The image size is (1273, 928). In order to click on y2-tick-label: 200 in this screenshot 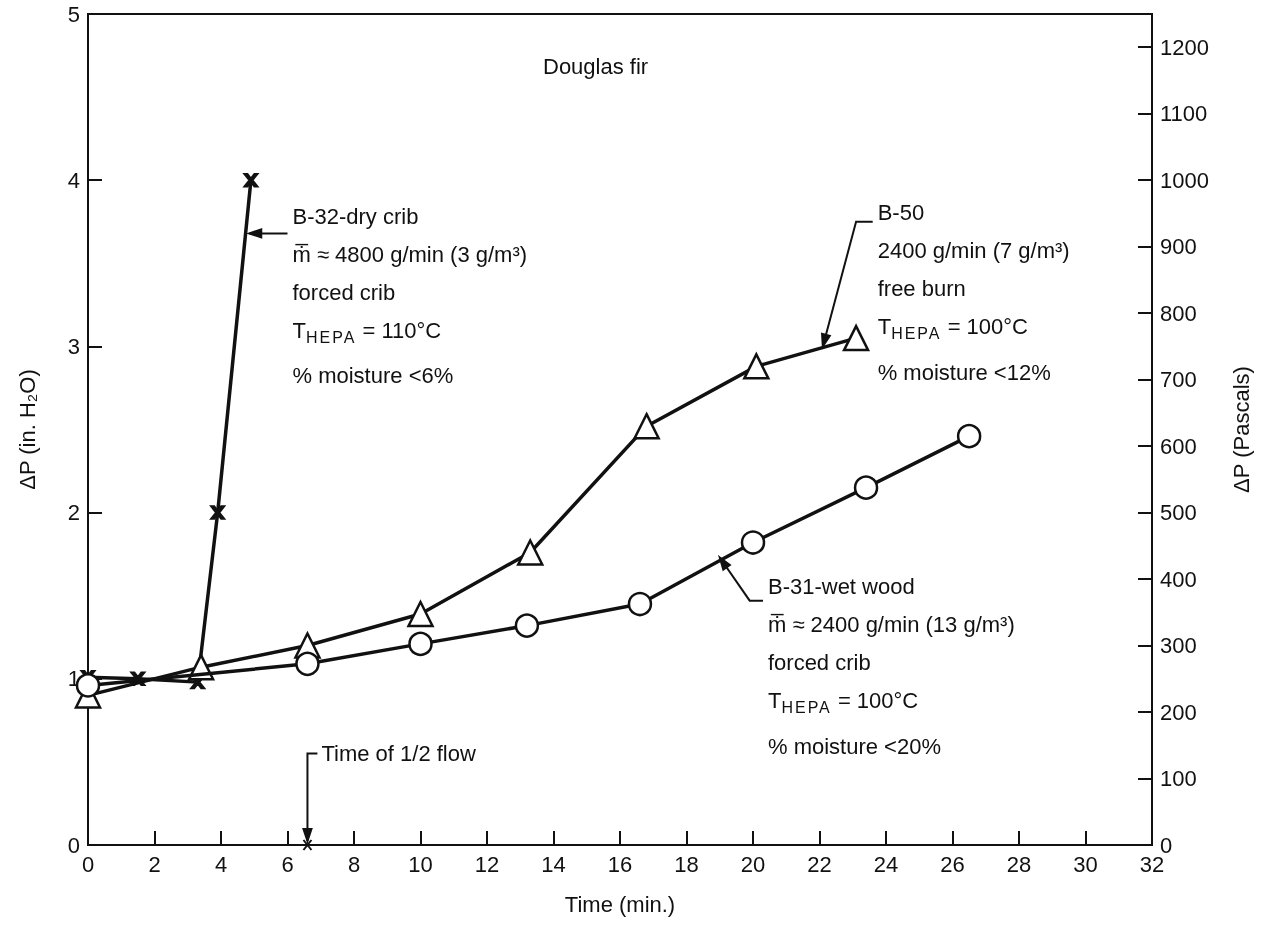, I will do `click(1178, 712)`.